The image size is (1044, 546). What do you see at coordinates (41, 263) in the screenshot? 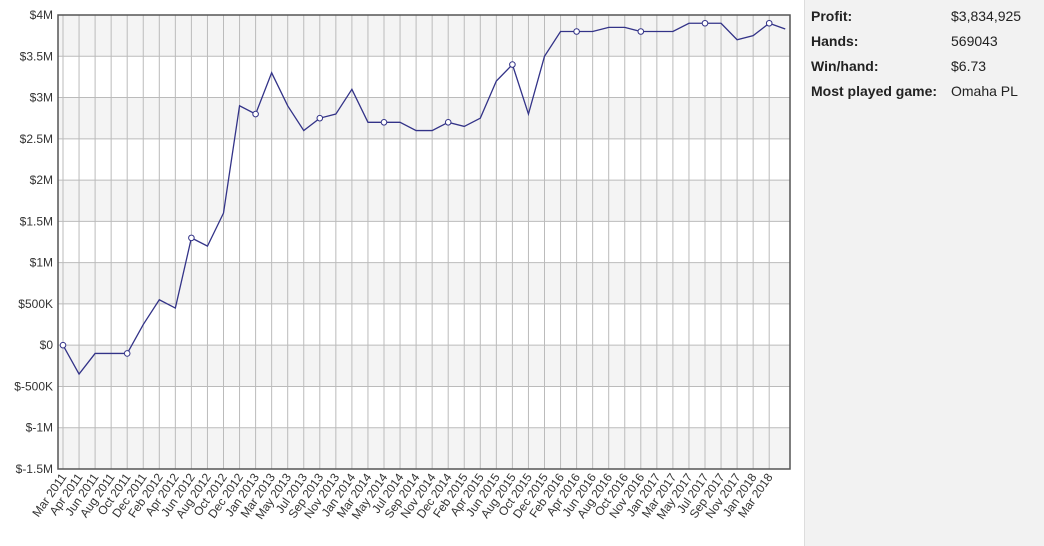
I see `y-tick-label: $1M` at bounding box center [41, 263].